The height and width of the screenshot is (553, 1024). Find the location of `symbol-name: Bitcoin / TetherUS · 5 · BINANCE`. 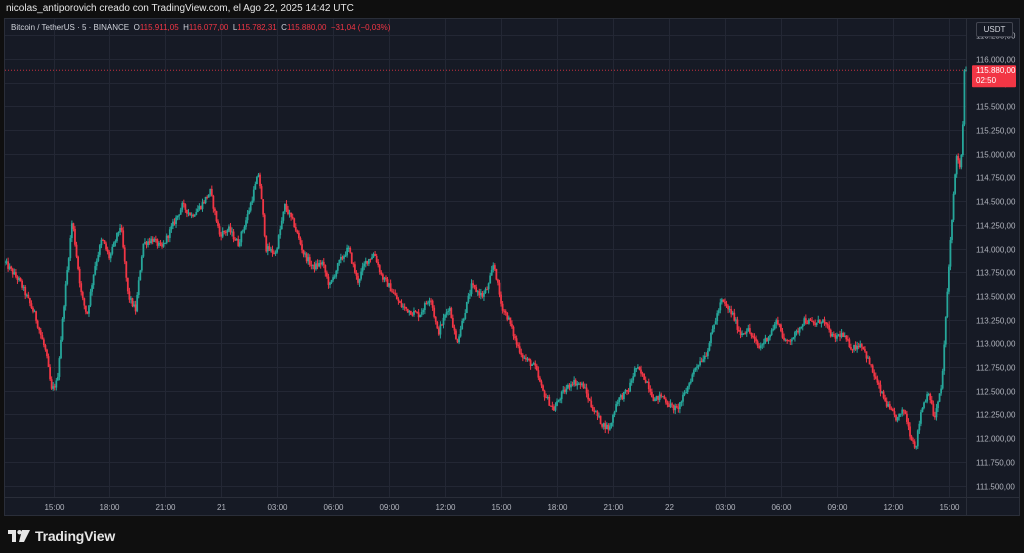

symbol-name: Bitcoin / TetherUS · 5 · BINANCE is located at coordinates (70, 27).